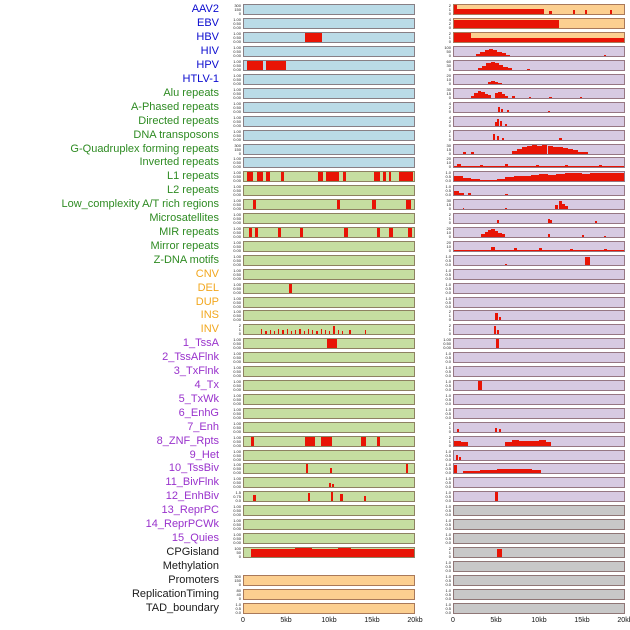  Describe the element at coordinates (184, 245) in the screenshot. I see `track-label: Mirror repeats` at that location.